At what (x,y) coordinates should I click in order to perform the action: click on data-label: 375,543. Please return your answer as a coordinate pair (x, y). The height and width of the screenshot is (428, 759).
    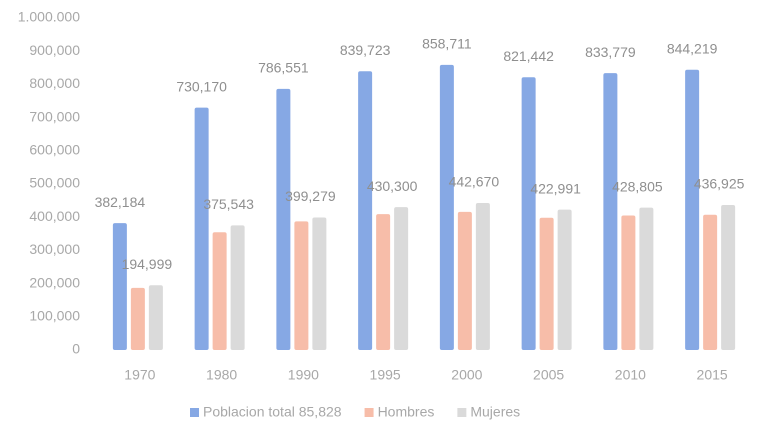
    Looking at the image, I should click on (228, 204).